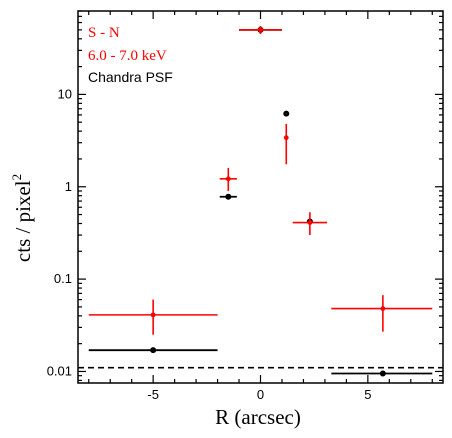  What do you see at coordinates (65, 93) in the screenshot?
I see `y-tick-label-3: 10` at bounding box center [65, 93].